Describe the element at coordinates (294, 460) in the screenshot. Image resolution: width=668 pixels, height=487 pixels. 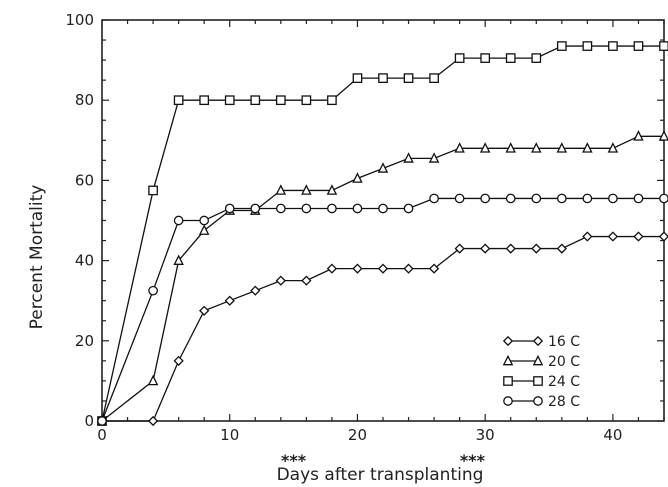
I see `significance-marker: ***` at that location.